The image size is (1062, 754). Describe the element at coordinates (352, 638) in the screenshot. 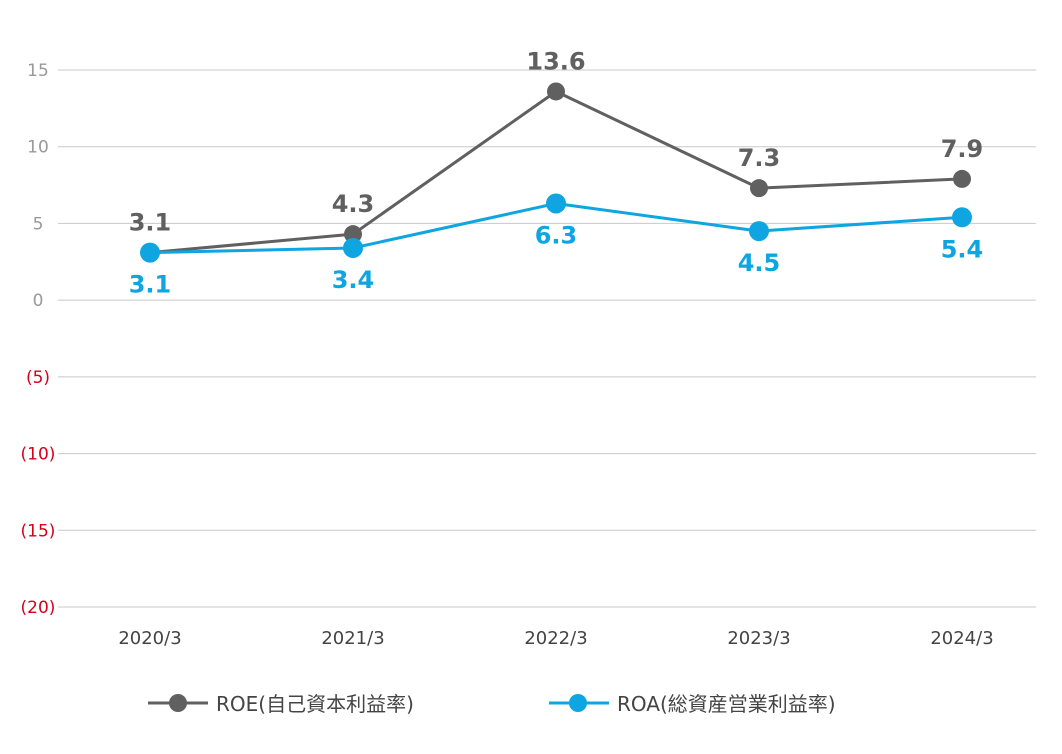

I see `x-tick-label: 2021/3` at that location.